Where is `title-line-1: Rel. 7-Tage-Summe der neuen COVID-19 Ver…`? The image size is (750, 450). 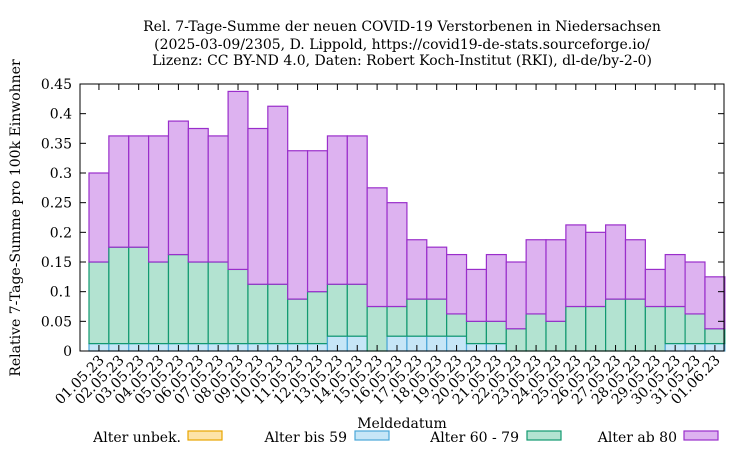
title-line-1: Rel. 7-Tage-Summe der neuen COVID-19 Ver… is located at coordinates (402, 27).